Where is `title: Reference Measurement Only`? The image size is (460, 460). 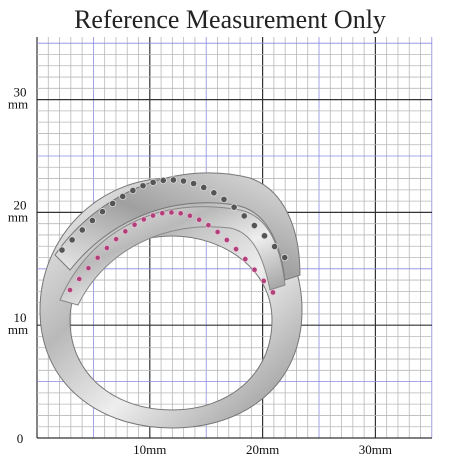 title: Reference Measurement Only is located at coordinates (230, 19).